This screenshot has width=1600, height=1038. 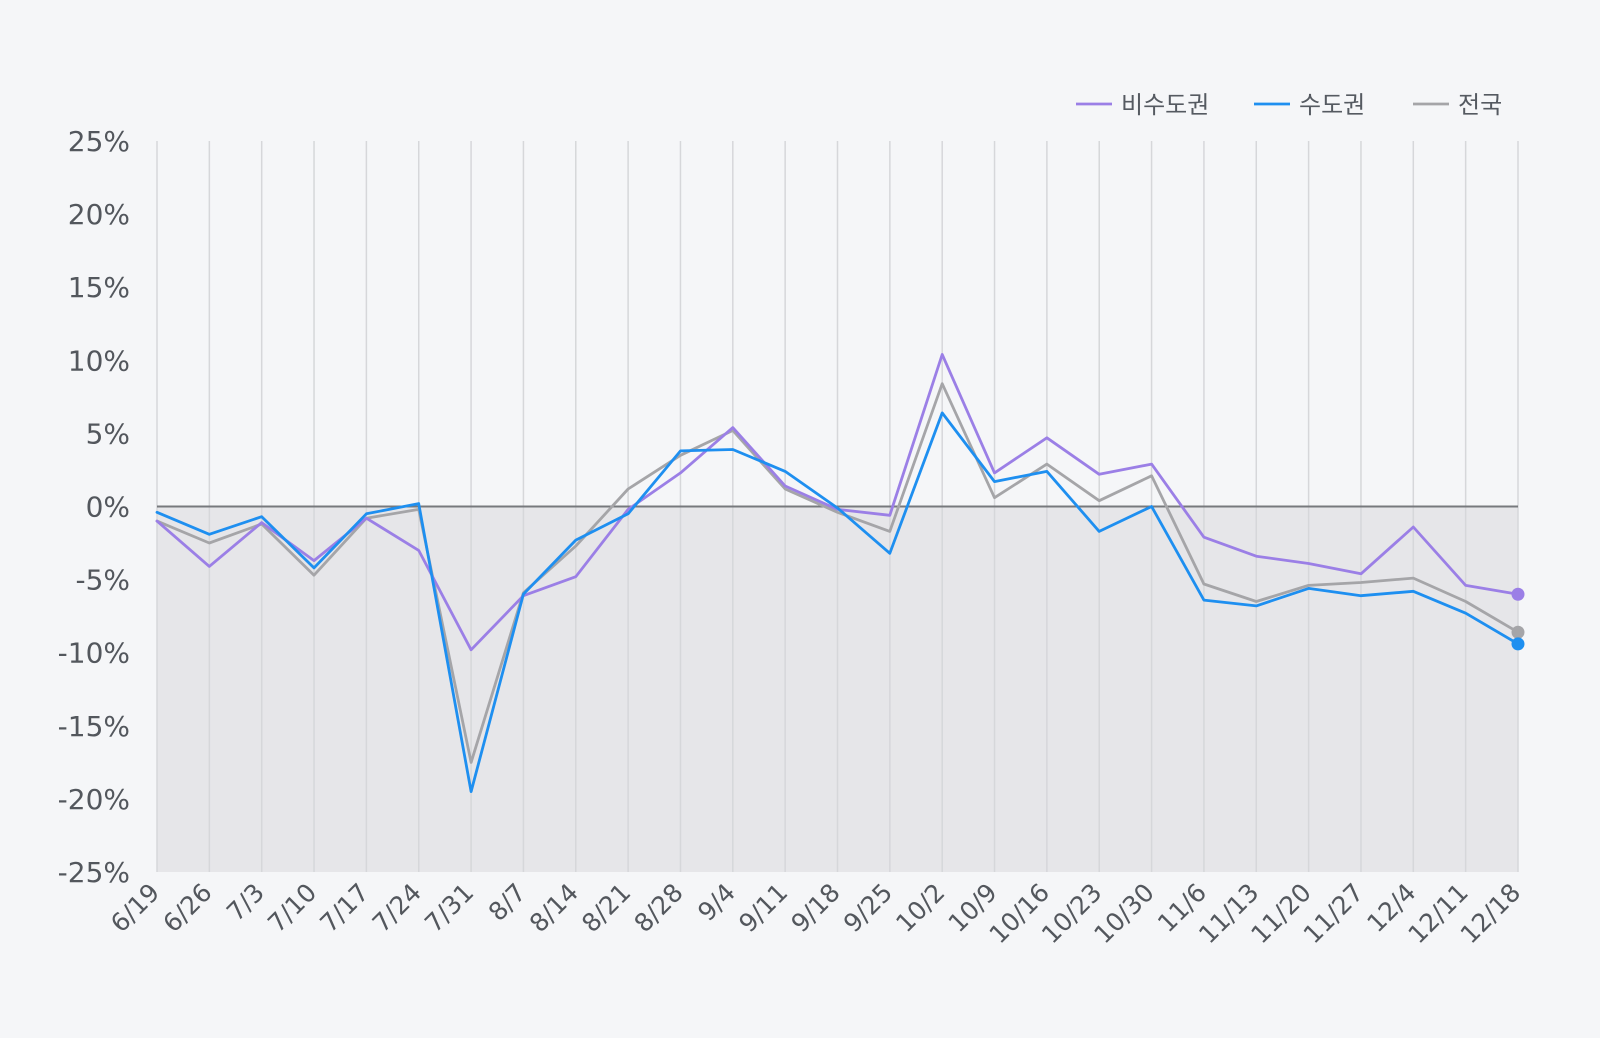 What do you see at coordinates (868, 908) in the screenshot?
I see `x-tick-label: 9/25` at bounding box center [868, 908].